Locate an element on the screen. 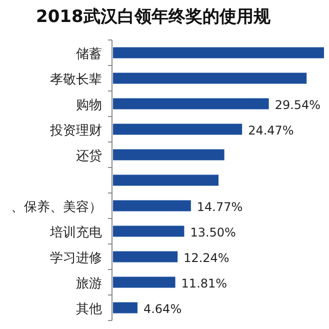  y-tick-label: 储蓄 is located at coordinates (89, 54).